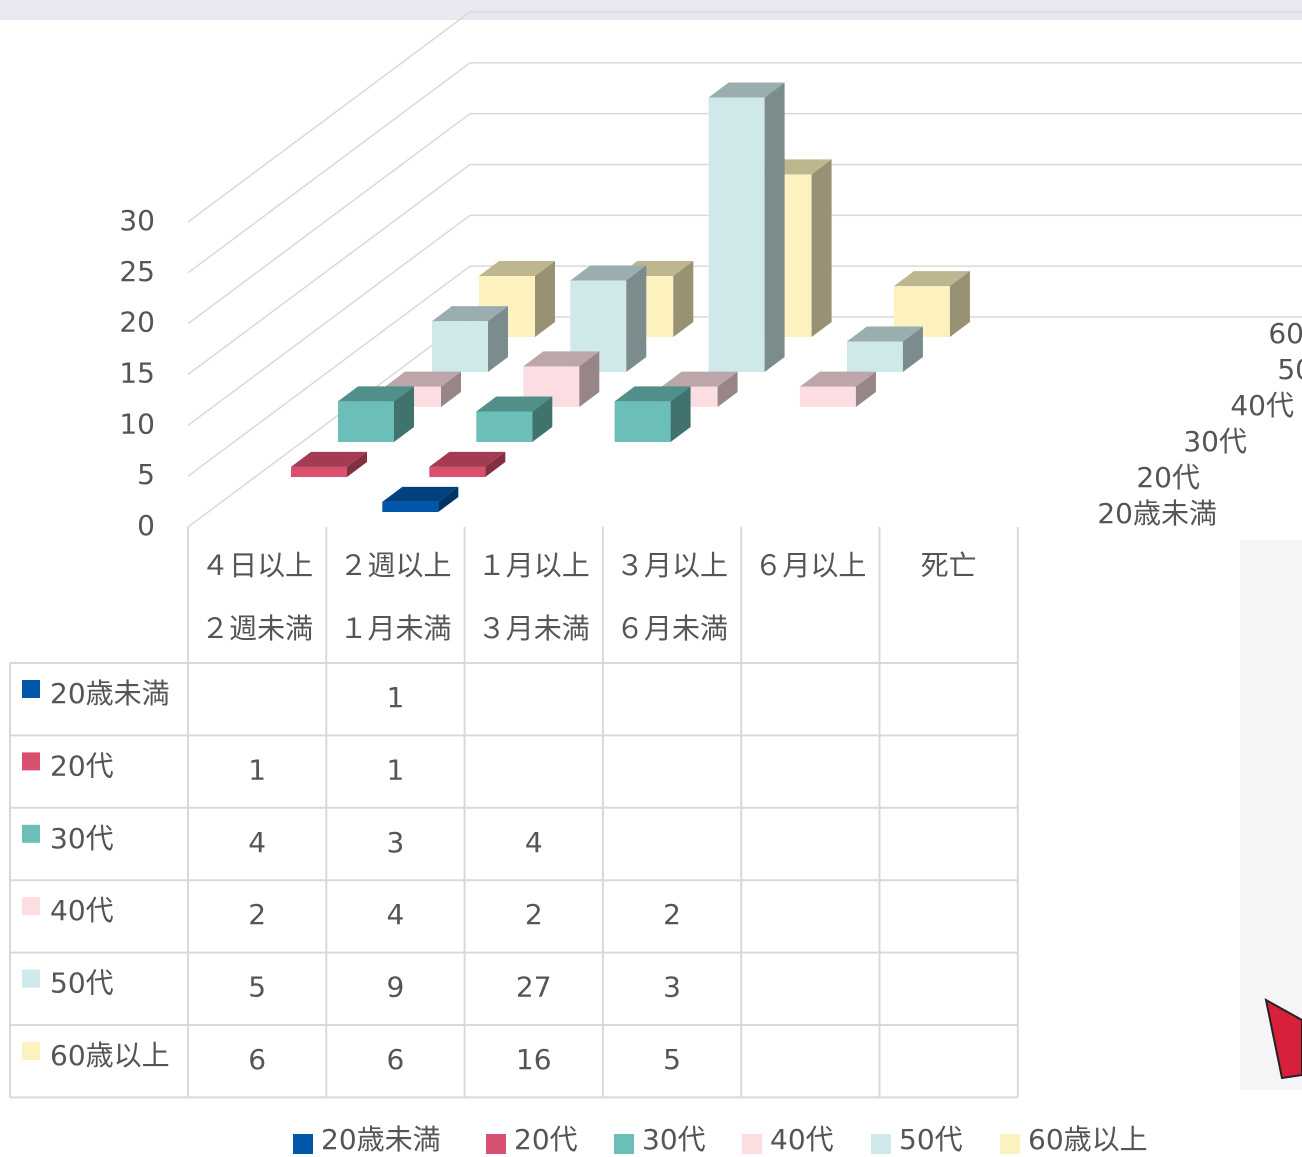  I want to click on legend-label: 50代, so click(931, 1139).